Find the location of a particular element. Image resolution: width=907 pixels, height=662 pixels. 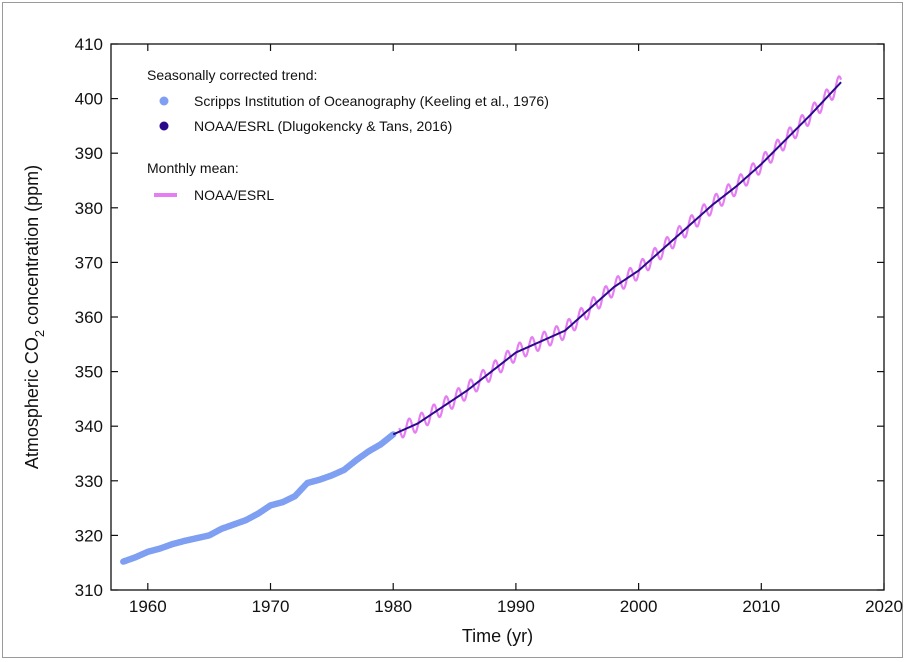

legend-title-monthly: Monthly mean: is located at coordinates (193, 168).